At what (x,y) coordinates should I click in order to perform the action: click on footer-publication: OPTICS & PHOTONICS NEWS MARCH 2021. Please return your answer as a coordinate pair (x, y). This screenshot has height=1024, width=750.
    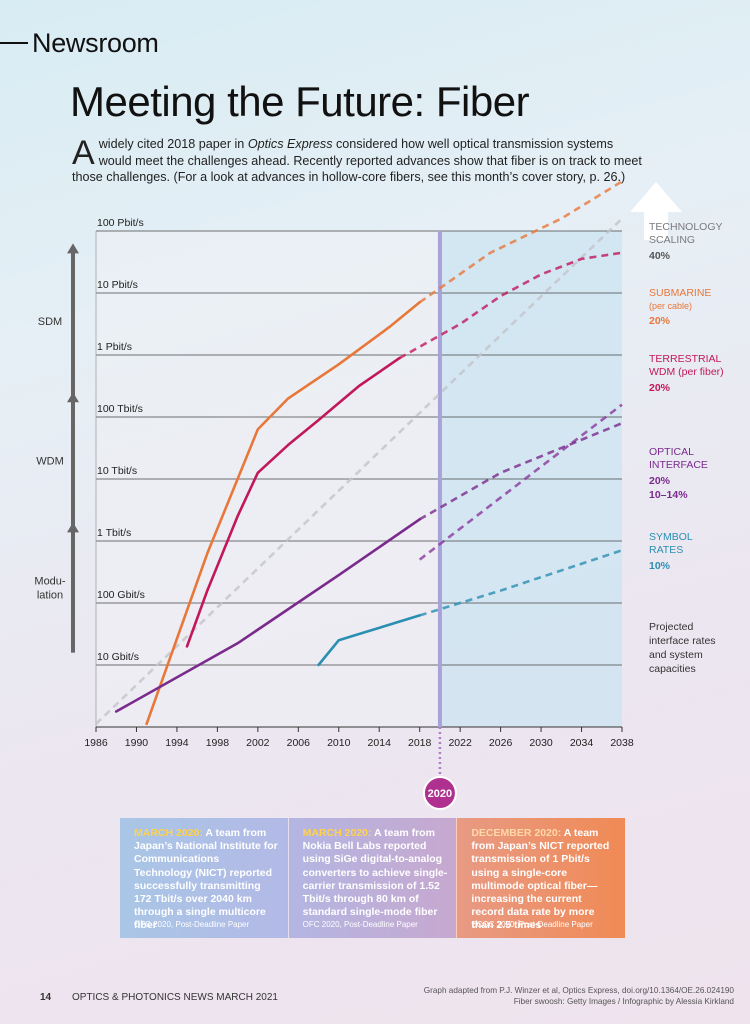
    Looking at the image, I should click on (175, 997).